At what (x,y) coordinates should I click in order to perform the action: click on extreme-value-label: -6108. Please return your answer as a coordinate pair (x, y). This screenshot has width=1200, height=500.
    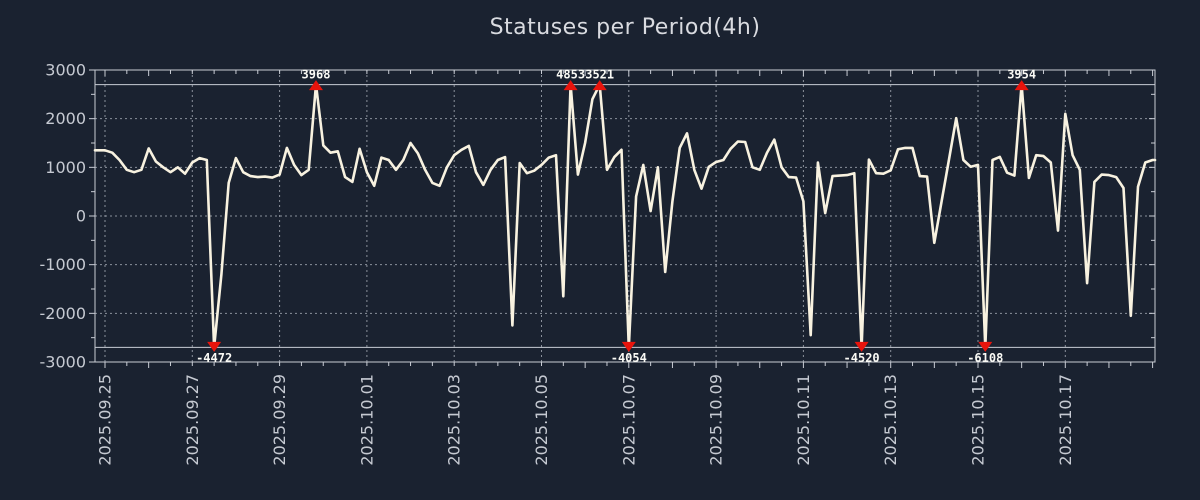
    Looking at the image, I should click on (985, 358).